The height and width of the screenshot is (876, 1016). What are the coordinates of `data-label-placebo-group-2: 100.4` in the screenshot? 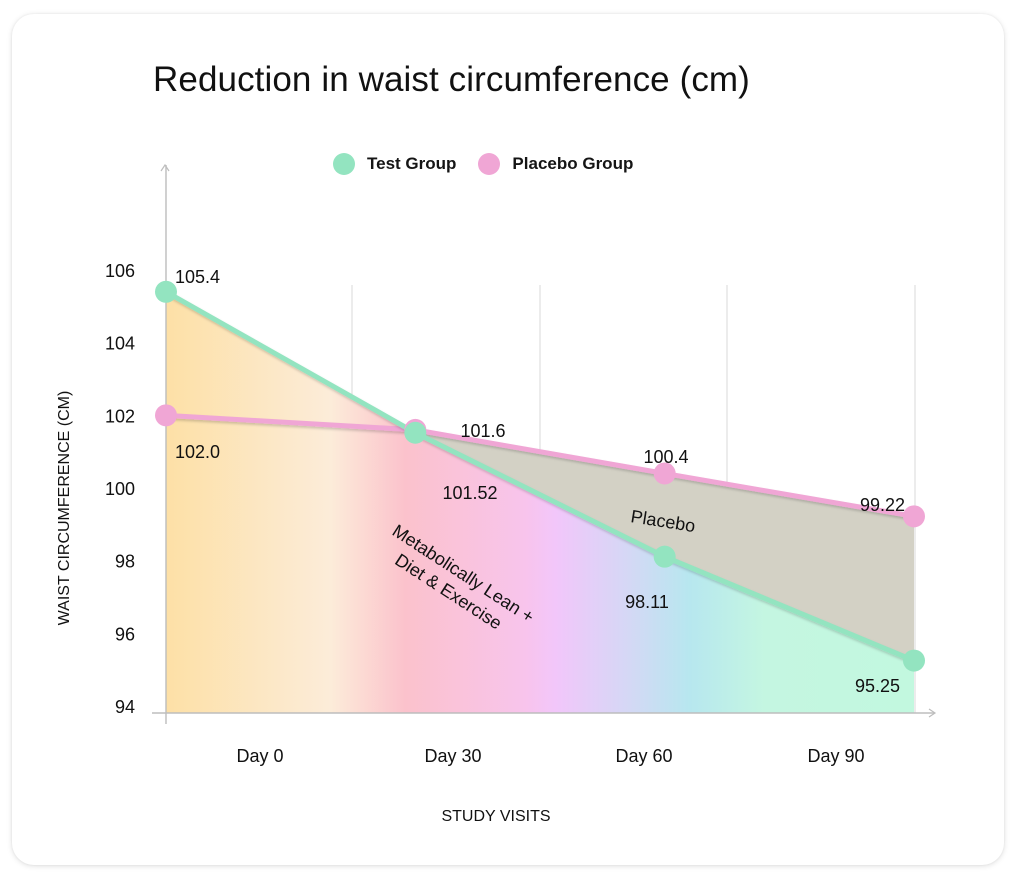 It's located at (665, 457).